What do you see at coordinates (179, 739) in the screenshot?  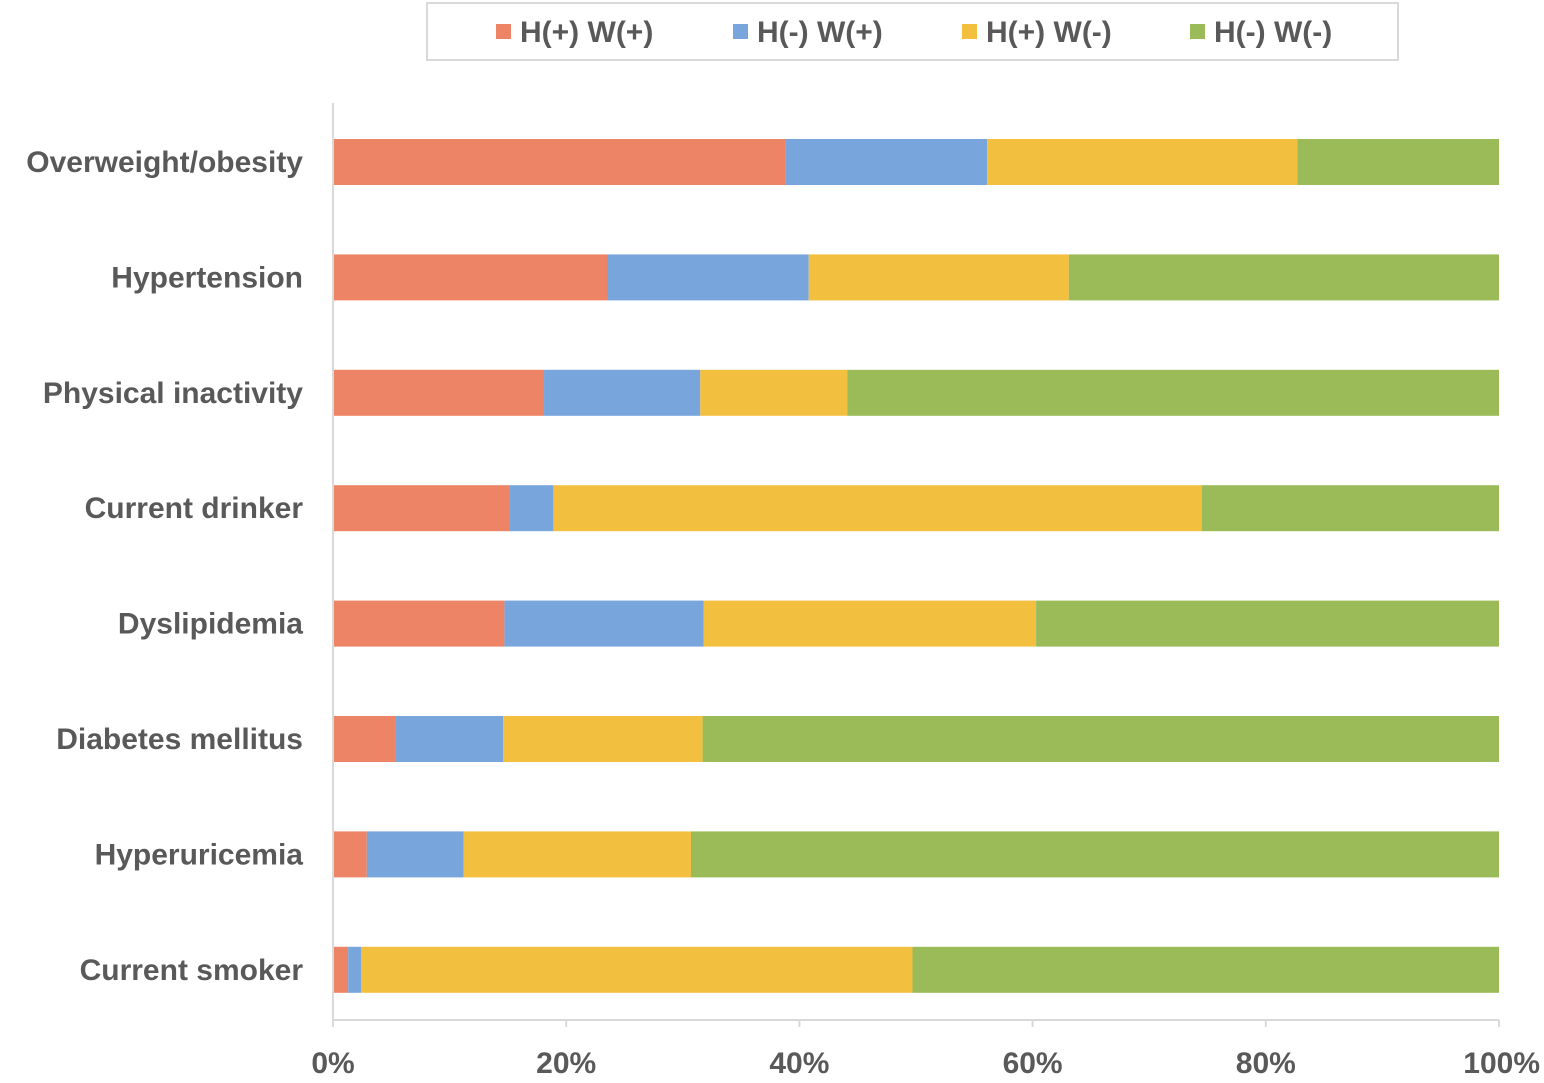 I see `category-label-diabetes-mellitus: Diabetes mellitus` at bounding box center [179, 739].